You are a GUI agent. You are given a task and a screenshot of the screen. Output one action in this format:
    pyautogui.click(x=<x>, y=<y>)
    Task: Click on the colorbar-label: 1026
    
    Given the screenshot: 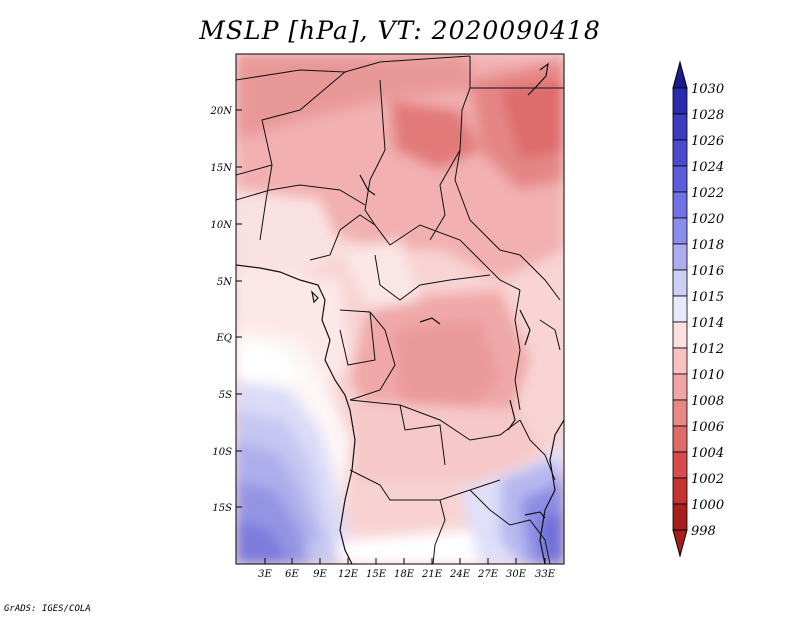 What is the action you would take?
    pyautogui.click(x=707, y=141)
    